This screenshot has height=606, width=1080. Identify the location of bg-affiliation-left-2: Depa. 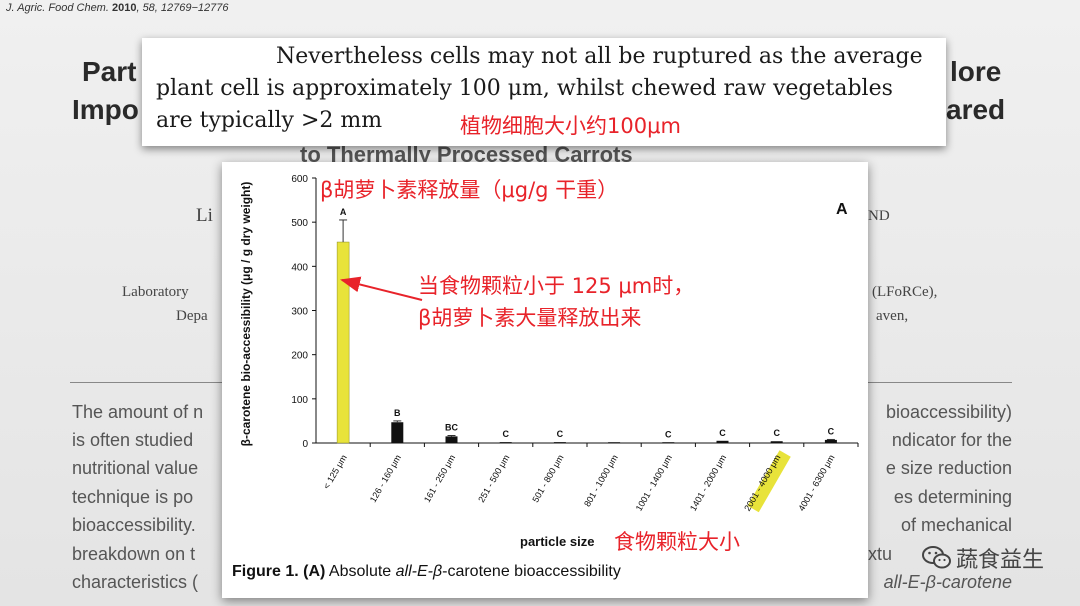
(192, 316).